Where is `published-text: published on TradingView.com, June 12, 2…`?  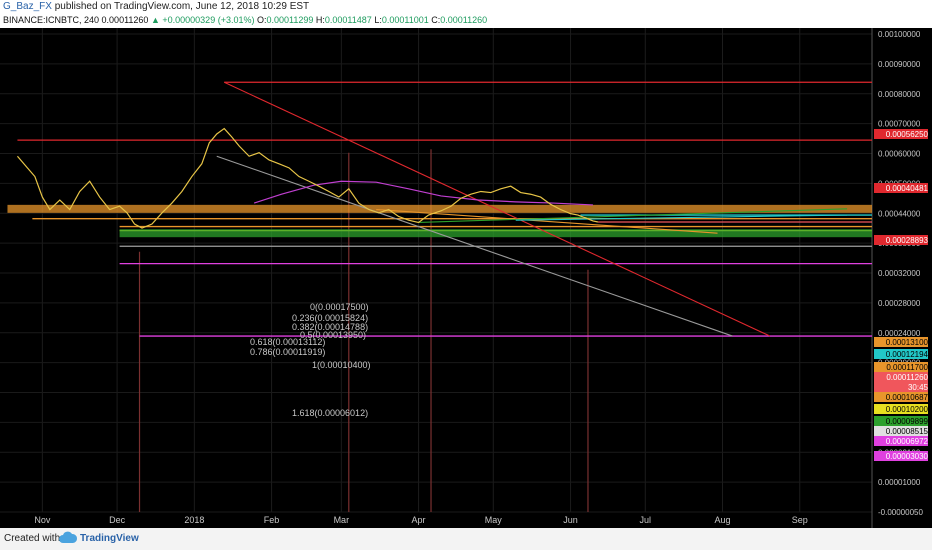 published-text: published on TradingView.com, June 12, 2… is located at coordinates (182, 6).